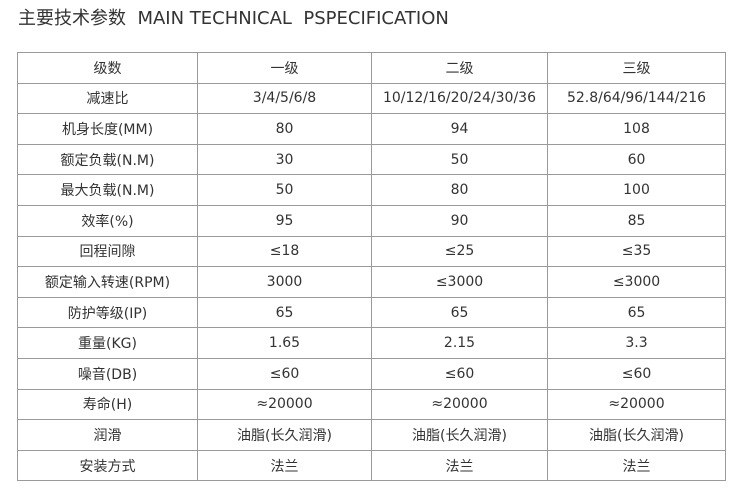 This screenshot has height=488, width=738. I want to click on table-row: 额定输入转速(RPM) 3000 ≤3000 ≤3000, so click(371, 282).